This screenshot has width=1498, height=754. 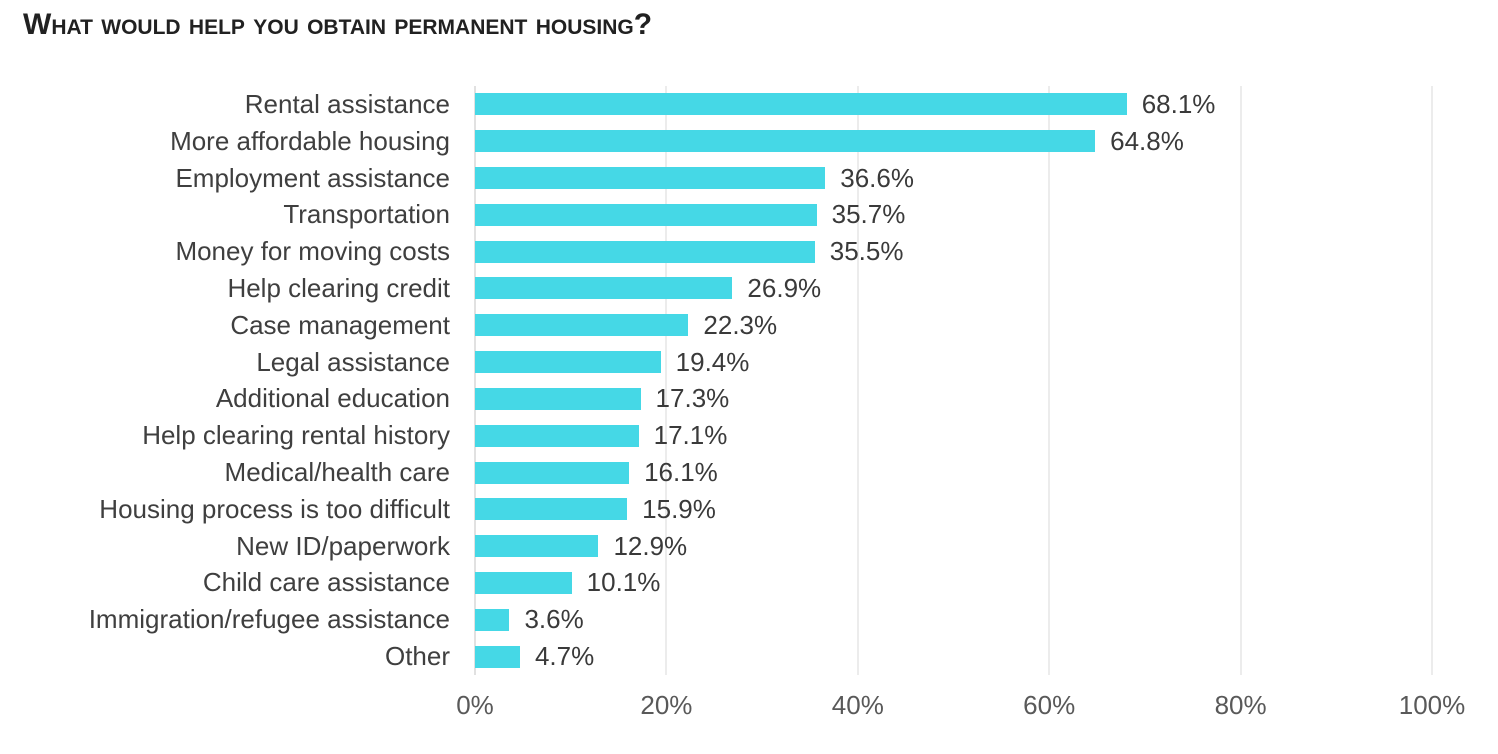 I want to click on value-label: 26.9%, so click(x=784, y=287).